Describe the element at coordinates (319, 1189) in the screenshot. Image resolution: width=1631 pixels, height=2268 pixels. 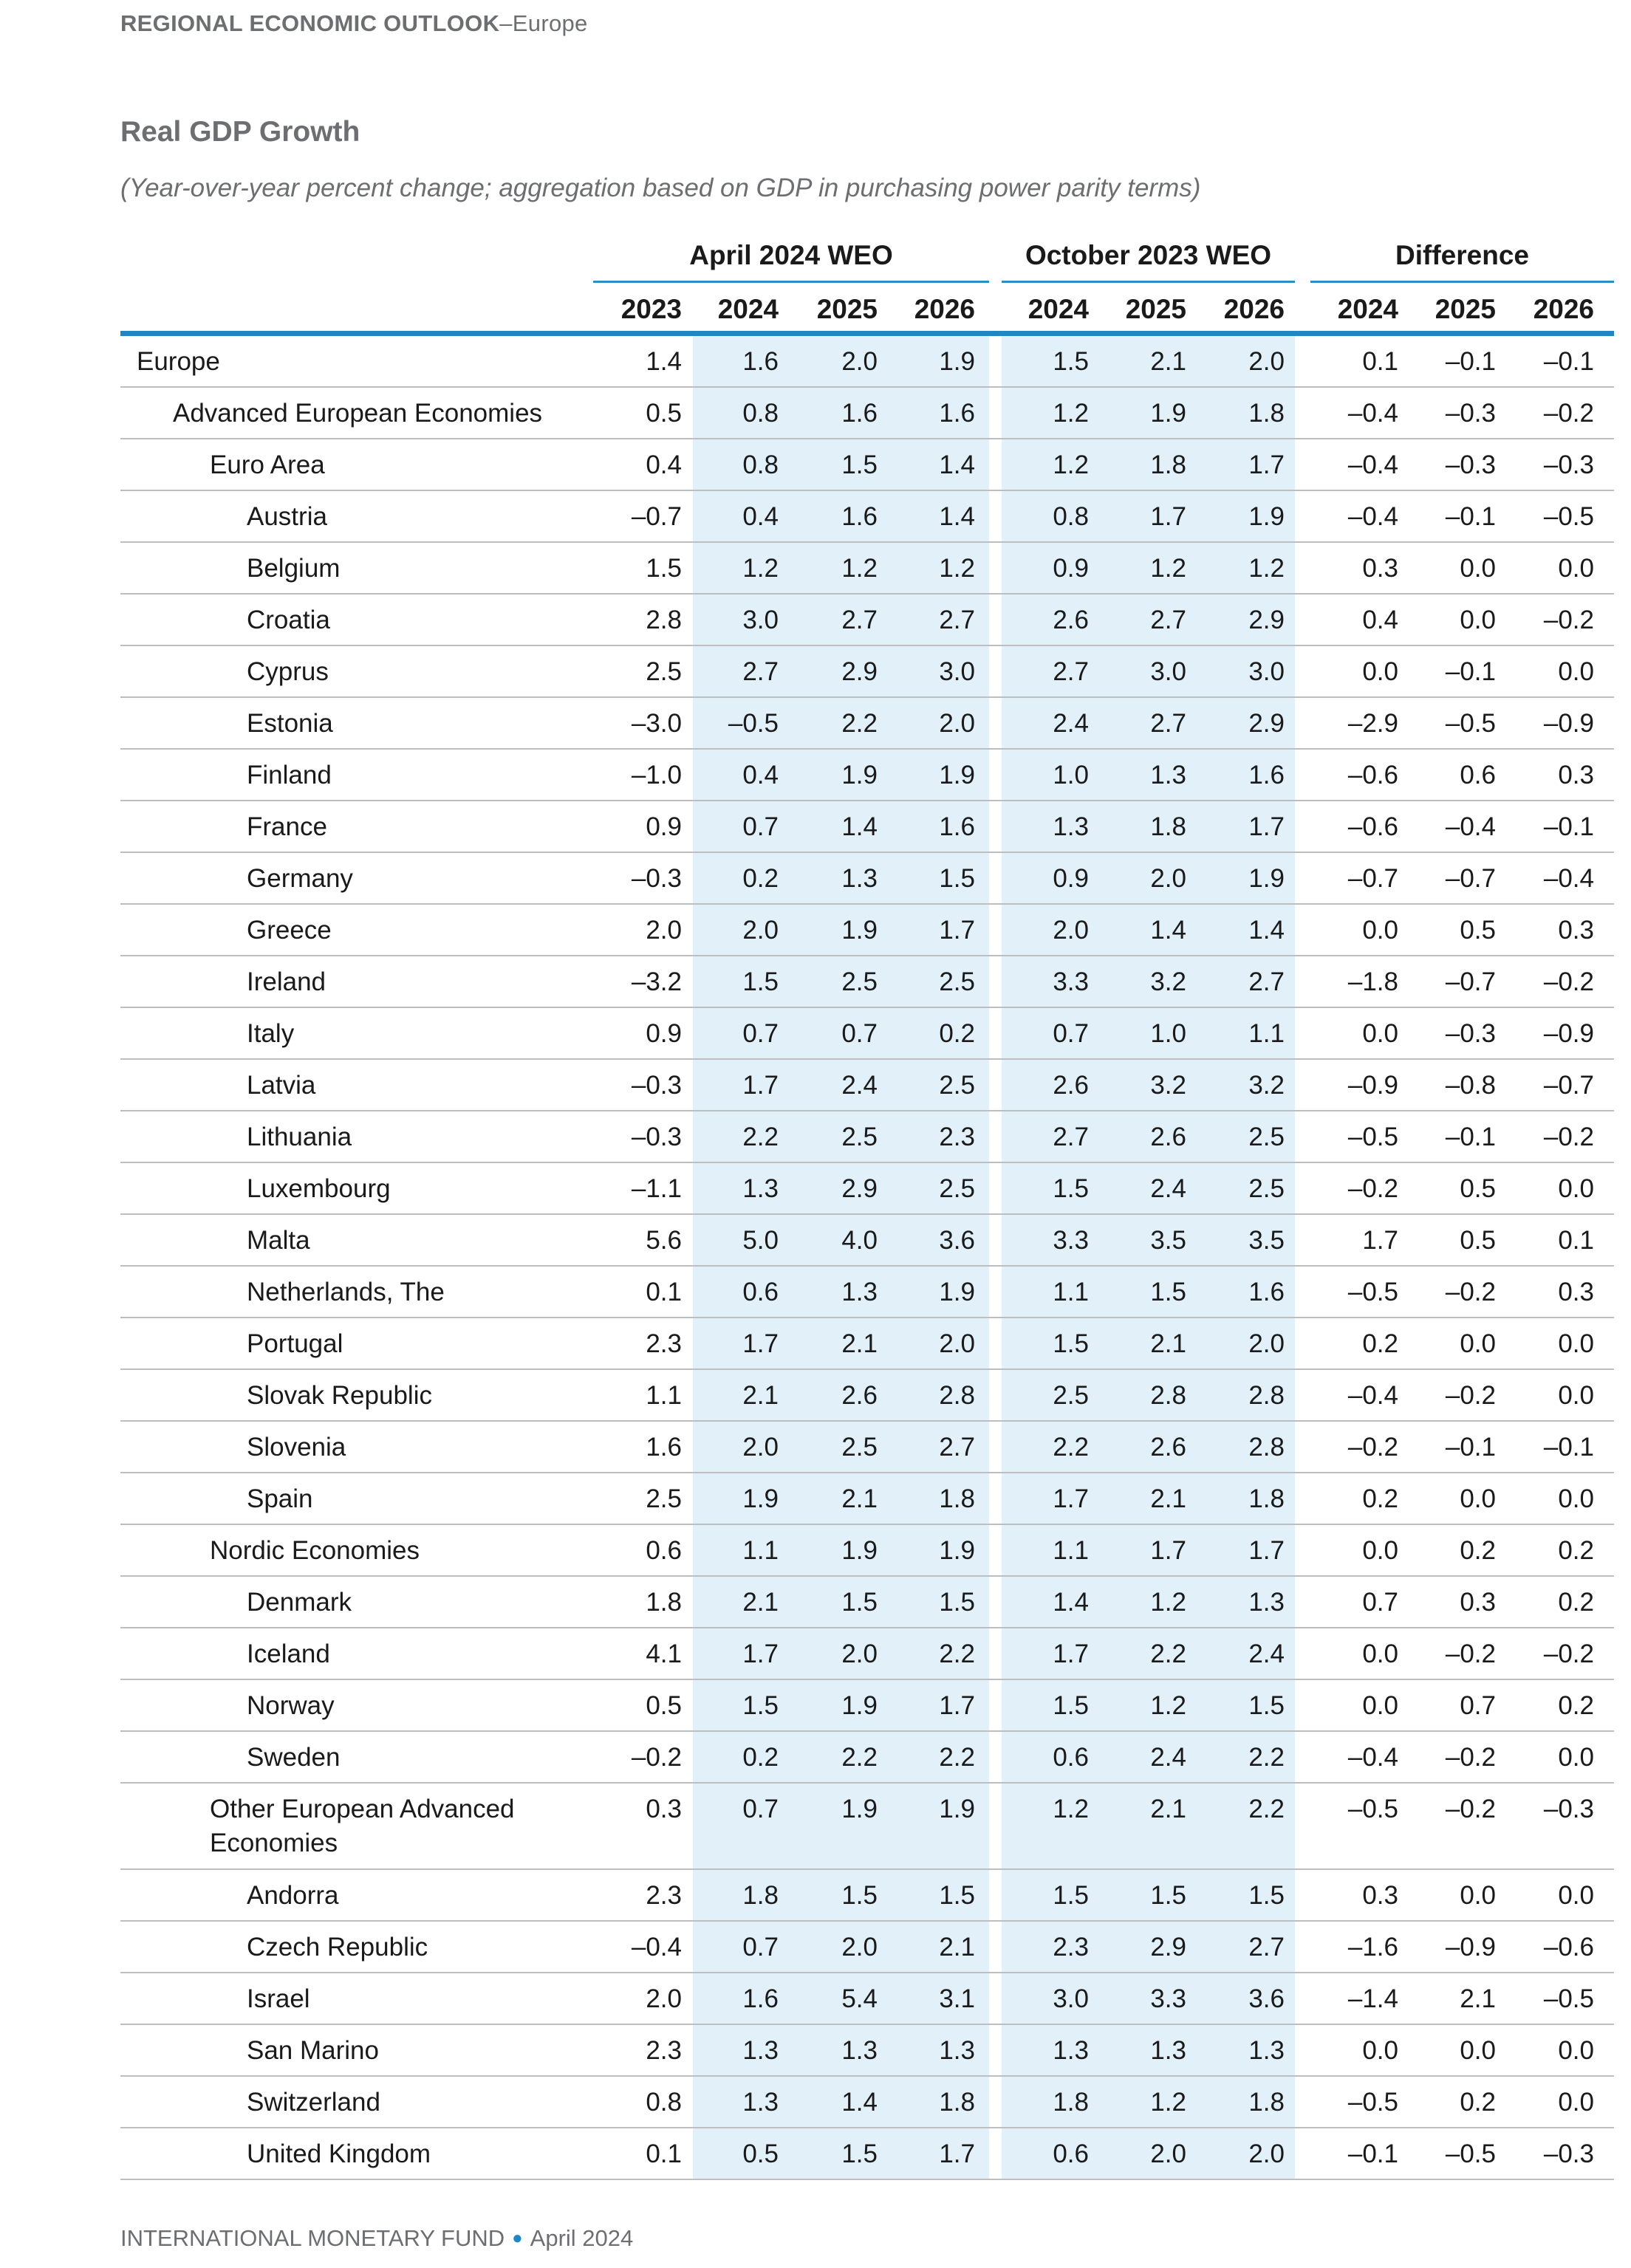
I see `row-label: Luxembourg` at that location.